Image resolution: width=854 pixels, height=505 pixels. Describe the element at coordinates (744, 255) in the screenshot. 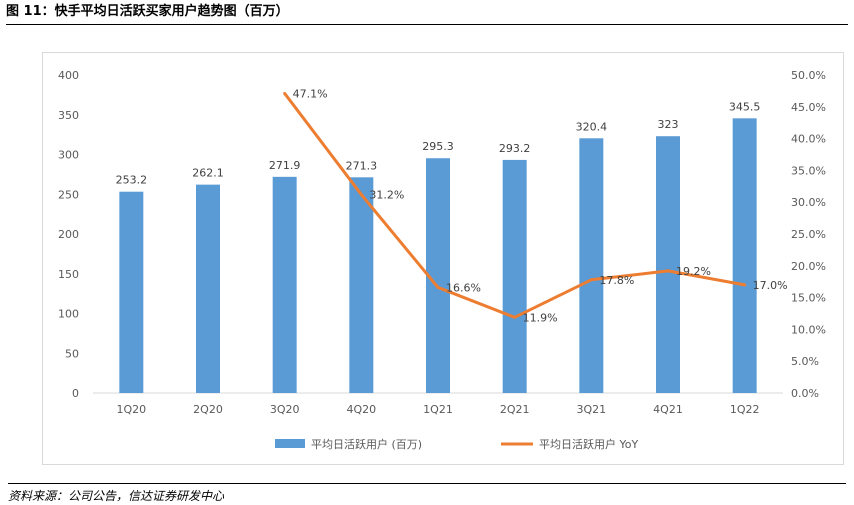

I see `bar-1Q22` at that location.